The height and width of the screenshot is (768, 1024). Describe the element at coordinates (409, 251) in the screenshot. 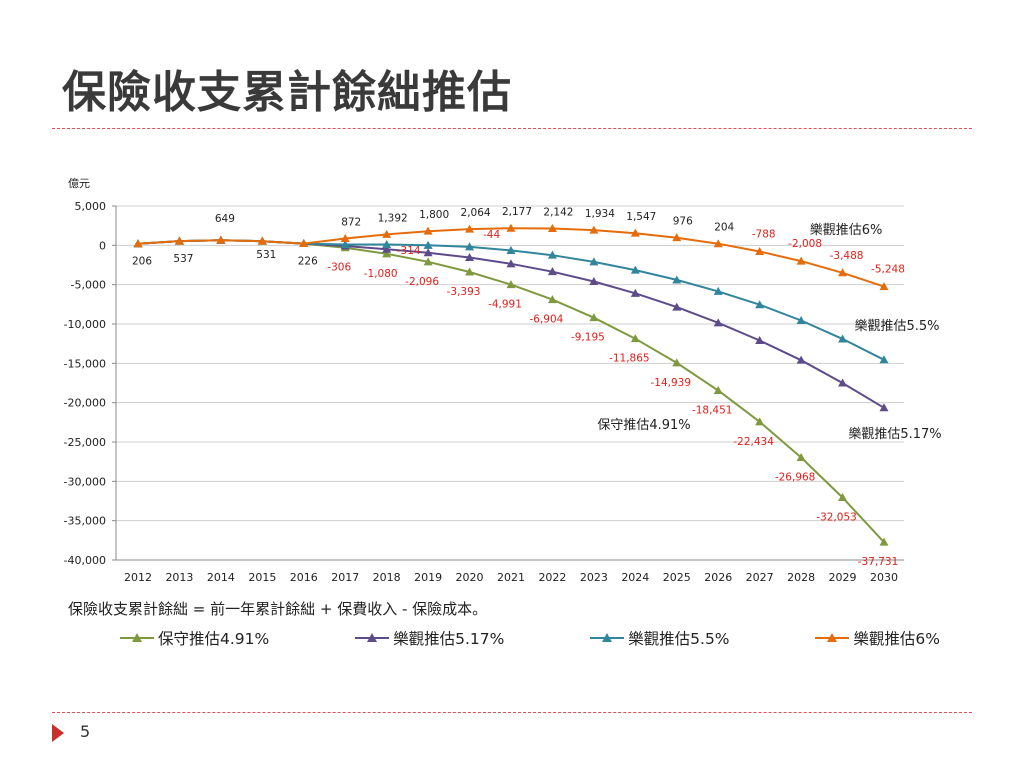

I see `data-label: -314` at that location.